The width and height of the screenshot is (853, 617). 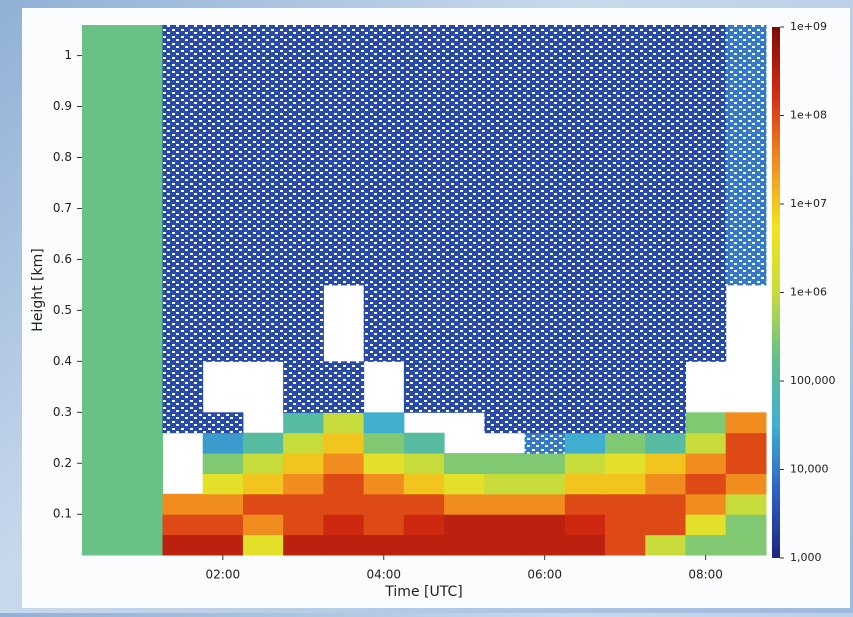 I want to click on y-tick-label: 0.2, so click(x=62, y=463).